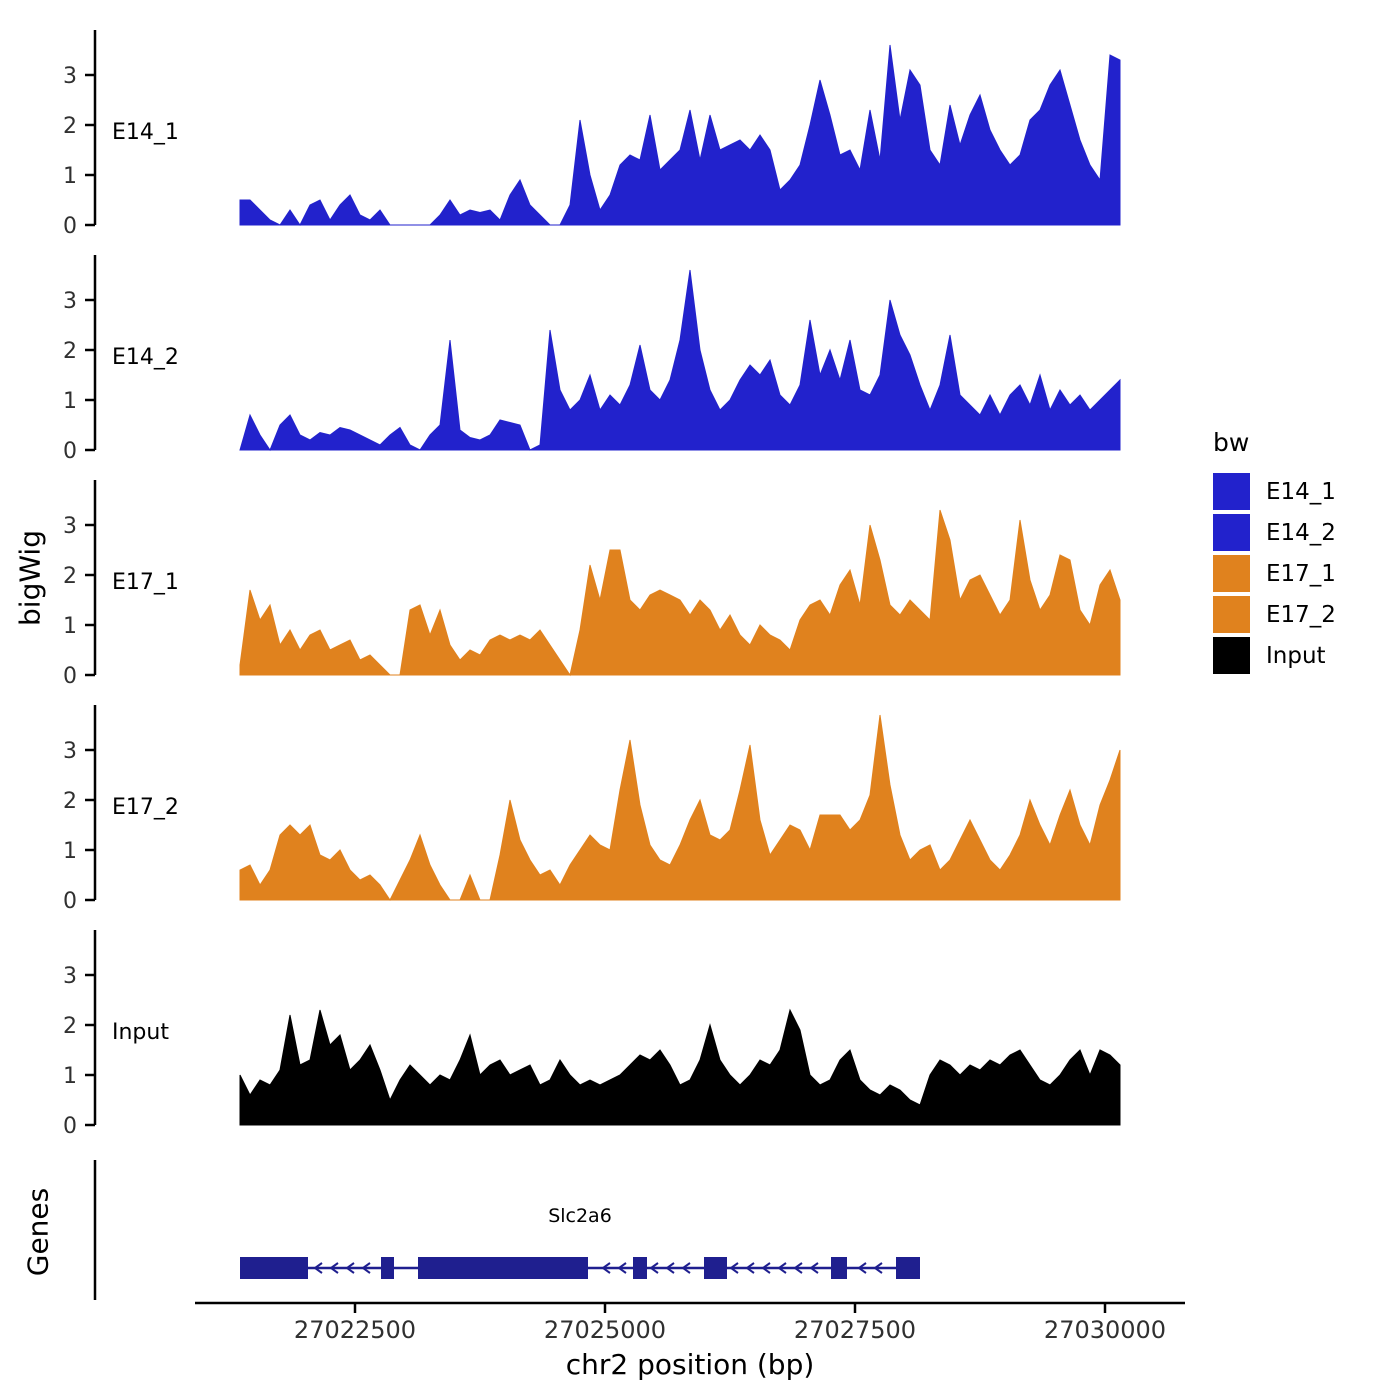 The image size is (1400, 1400). I want to click on y-tick-label-E17_1-3: 3, so click(70, 526).